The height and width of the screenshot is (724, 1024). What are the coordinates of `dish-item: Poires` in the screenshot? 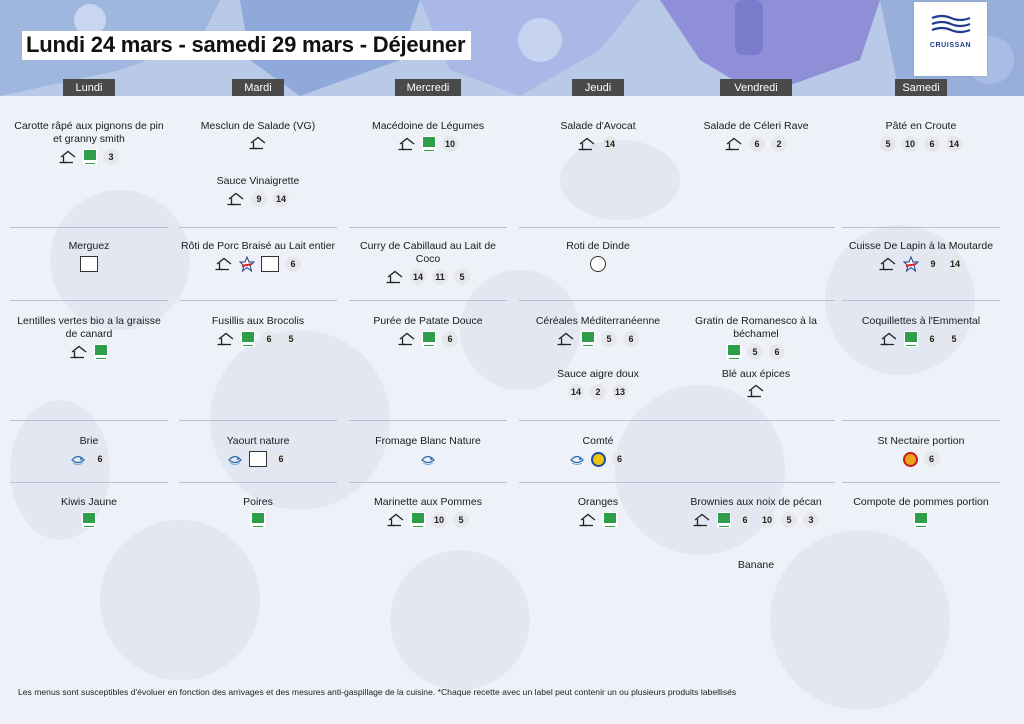 It's located at (258, 512).